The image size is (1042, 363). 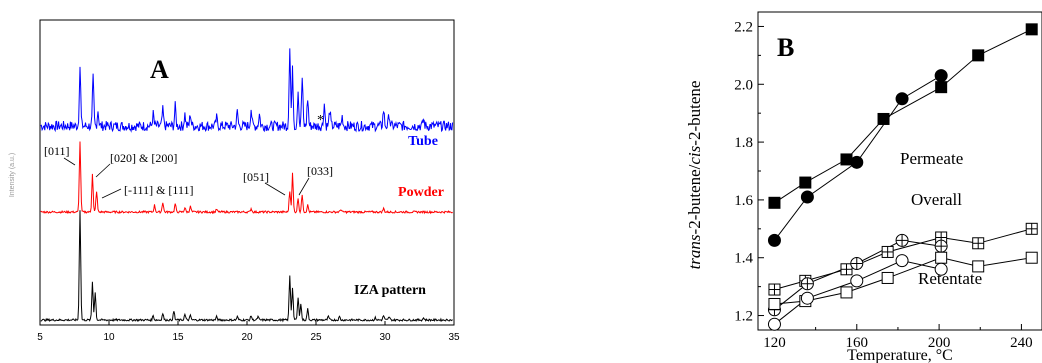 What do you see at coordinates (1021, 343) in the screenshot?
I see `panel-b-x-tick-label: 240` at bounding box center [1021, 343].